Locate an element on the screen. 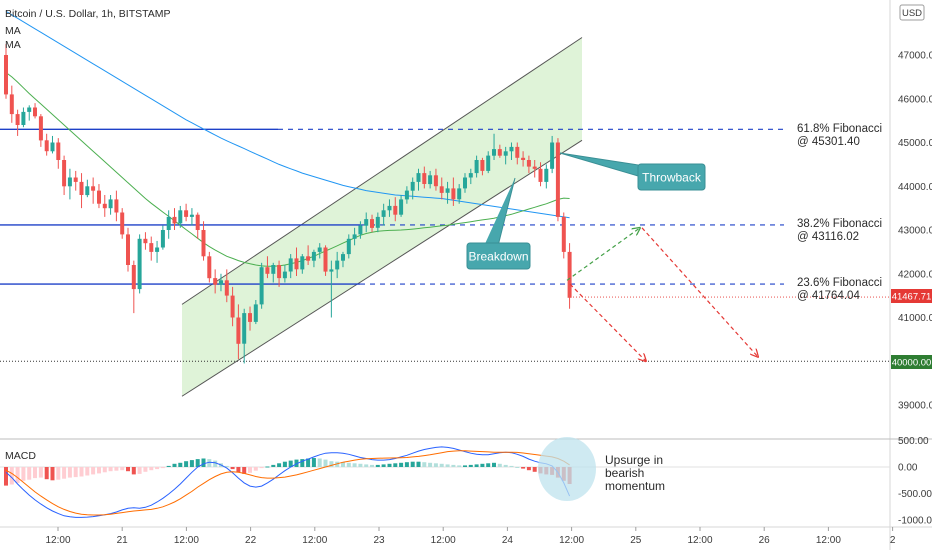  macd-tick-label: -1000.00 is located at coordinates (915, 521).